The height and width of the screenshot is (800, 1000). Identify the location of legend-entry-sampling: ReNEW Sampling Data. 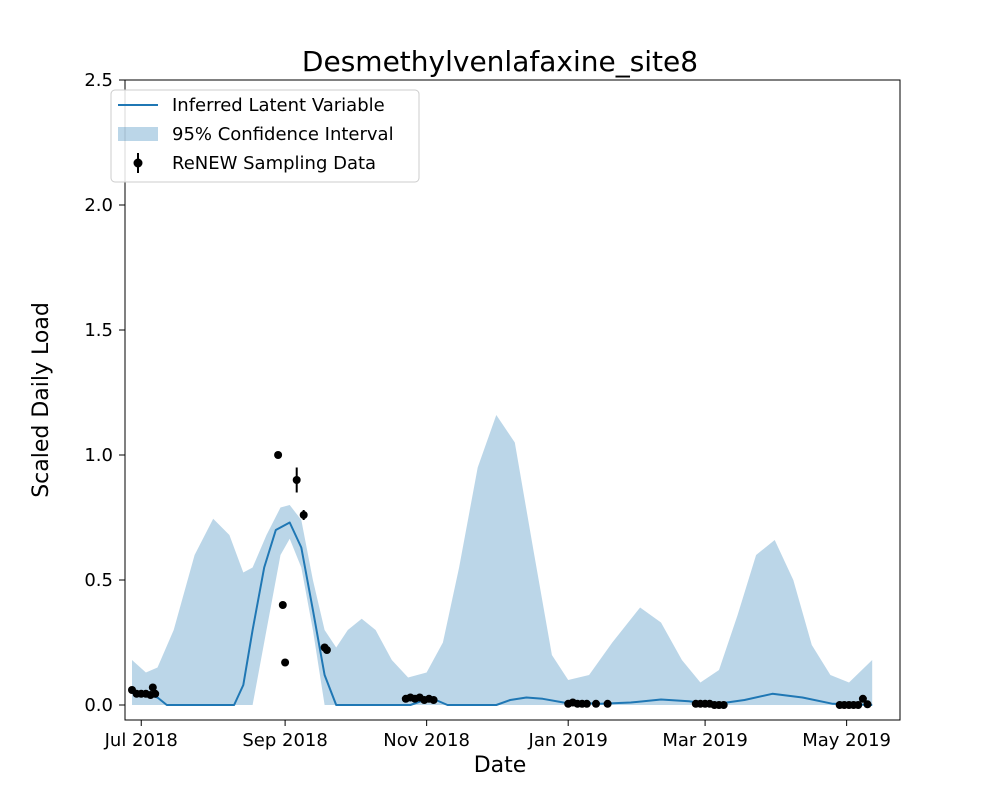
(274, 163).